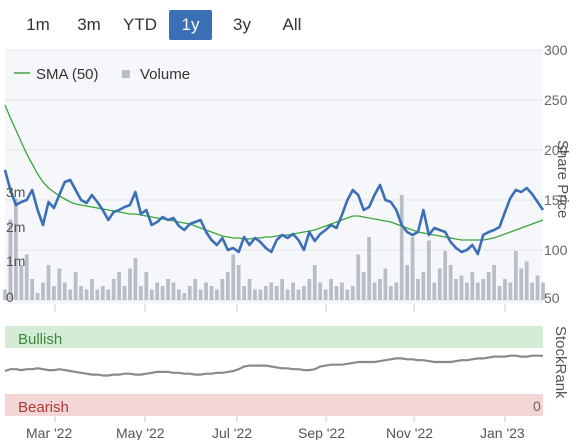 This screenshot has height=440, width=585. I want to click on x-tick-label: Sep '22, so click(321, 432).